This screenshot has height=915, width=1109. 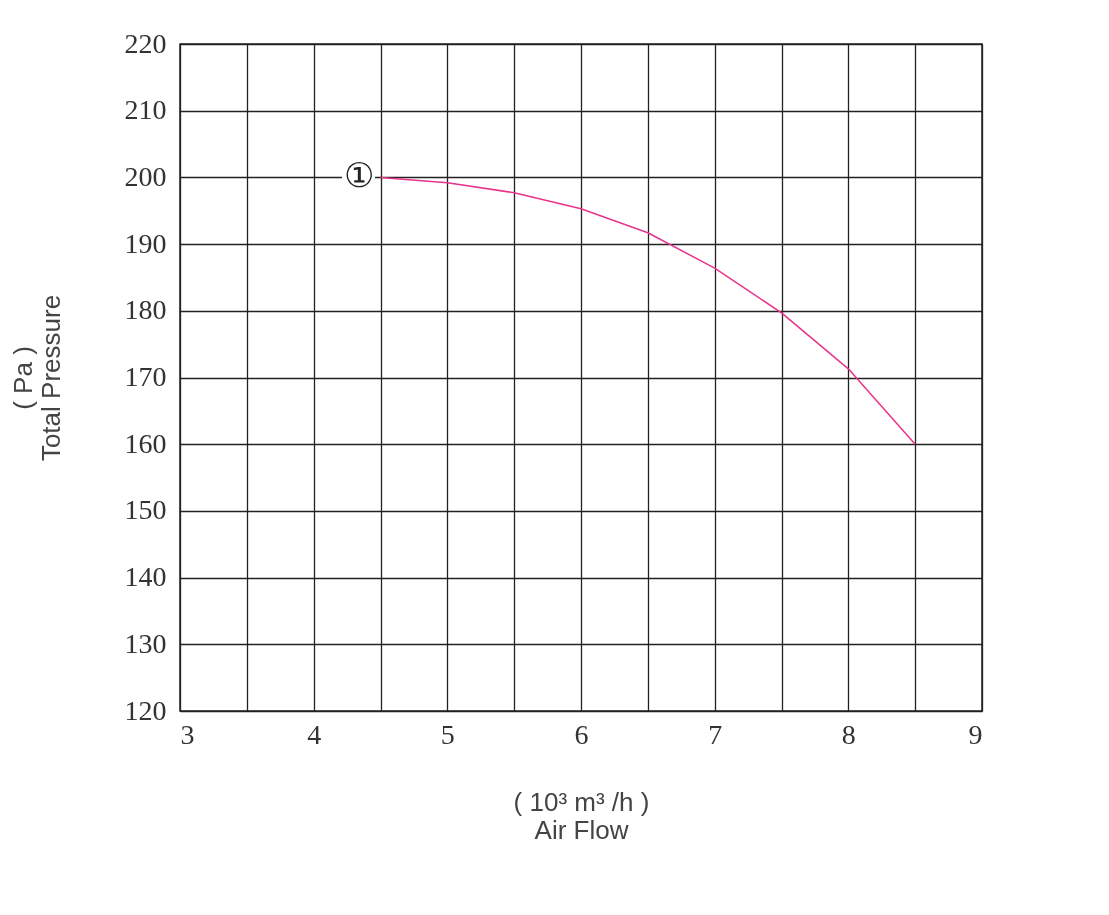 I want to click on x-tick-label: 7, so click(x=715, y=734).